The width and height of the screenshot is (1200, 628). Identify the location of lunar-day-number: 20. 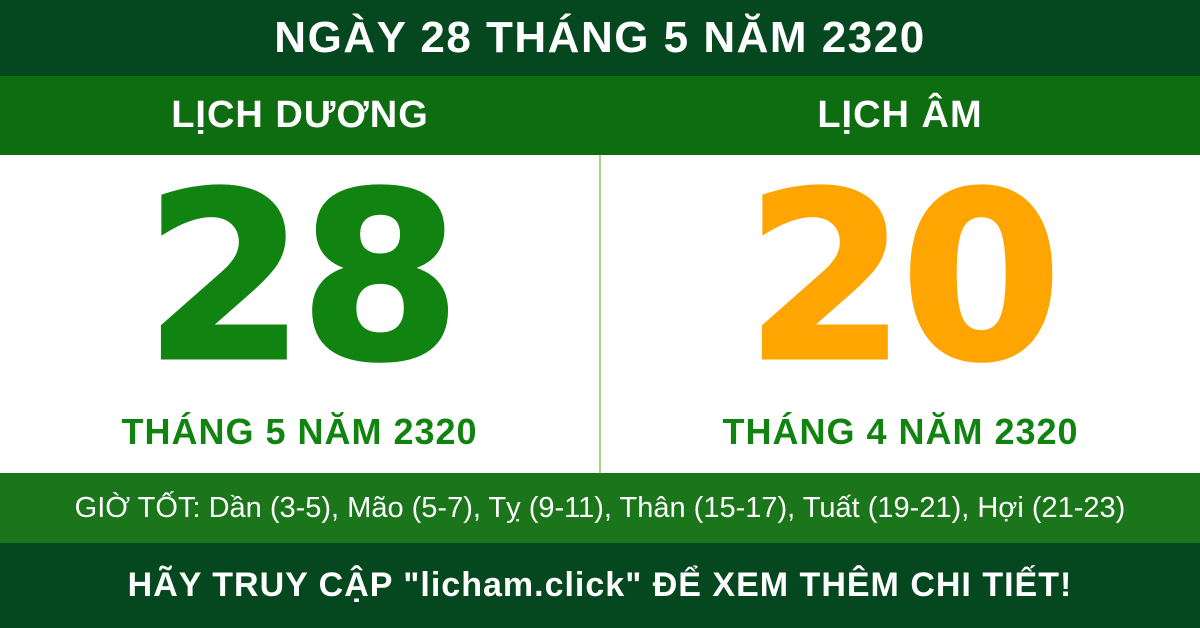
(904, 278).